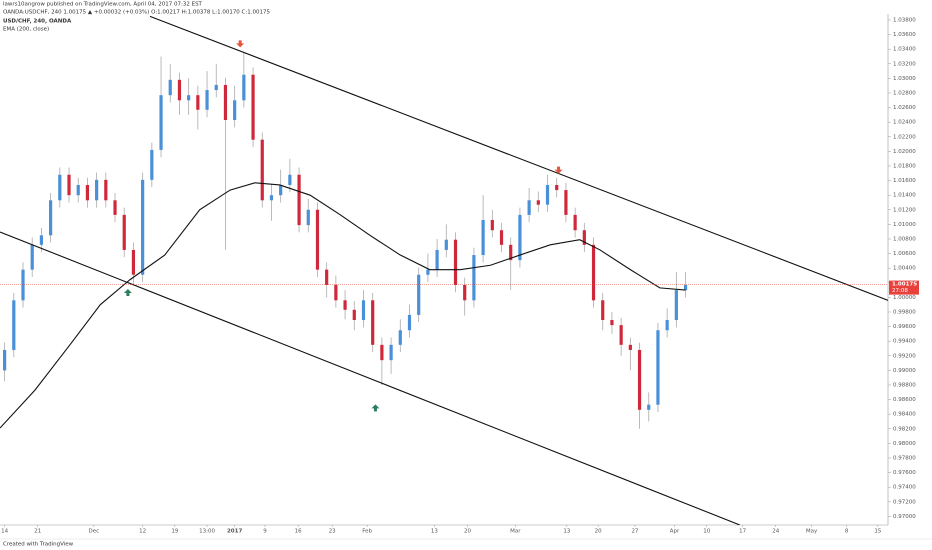 This screenshot has height=550, width=932. What do you see at coordinates (904, 210) in the screenshot?
I see `y-tick-label: 1.01200` at bounding box center [904, 210].